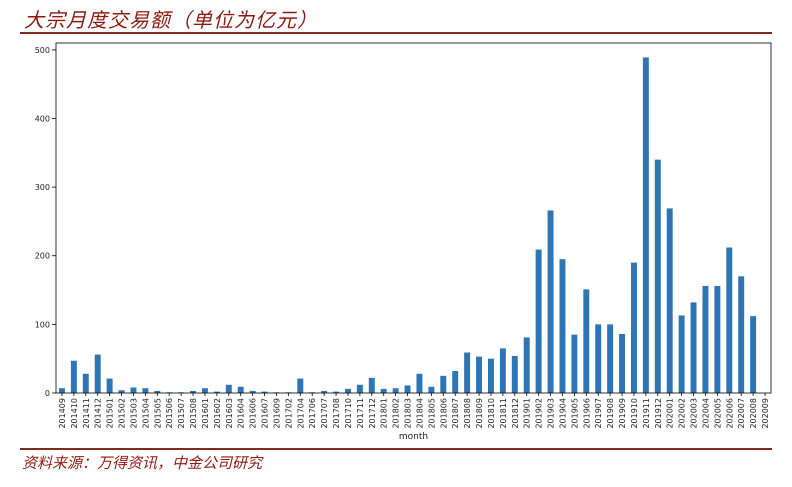  What do you see at coordinates (74, 413) in the screenshot?
I see `x-tick-label: 201410` at bounding box center [74, 413].